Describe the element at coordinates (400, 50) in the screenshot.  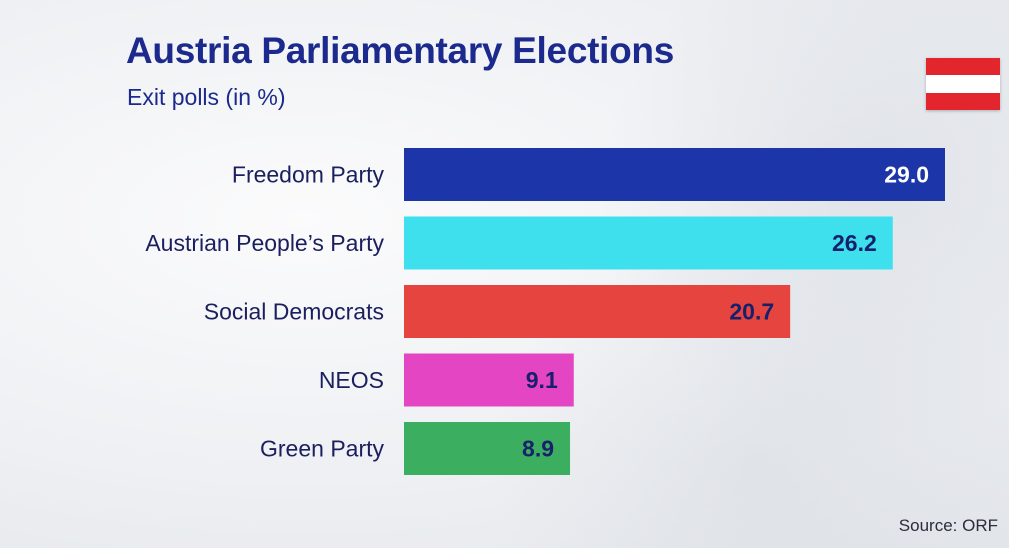
I see `page-title: Austria Parliamentary Elections` at that location.